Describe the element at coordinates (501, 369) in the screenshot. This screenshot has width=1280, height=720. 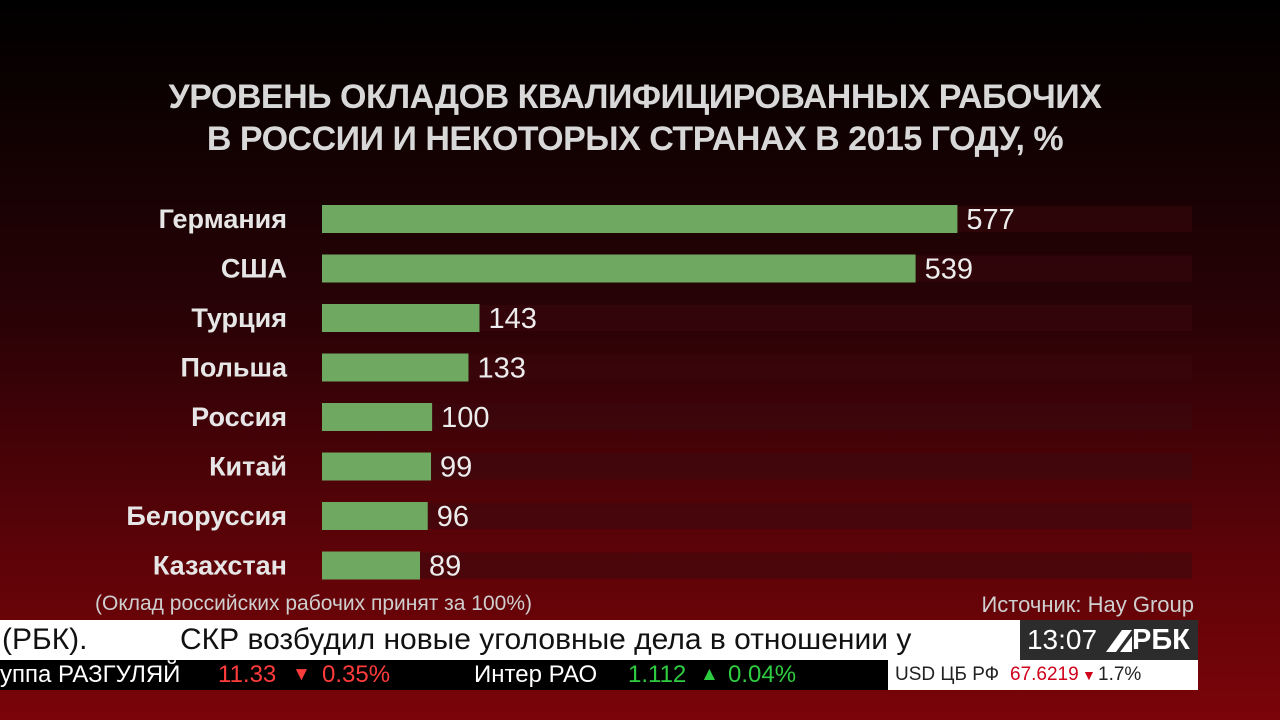
I see `value-label: 133` at that location.